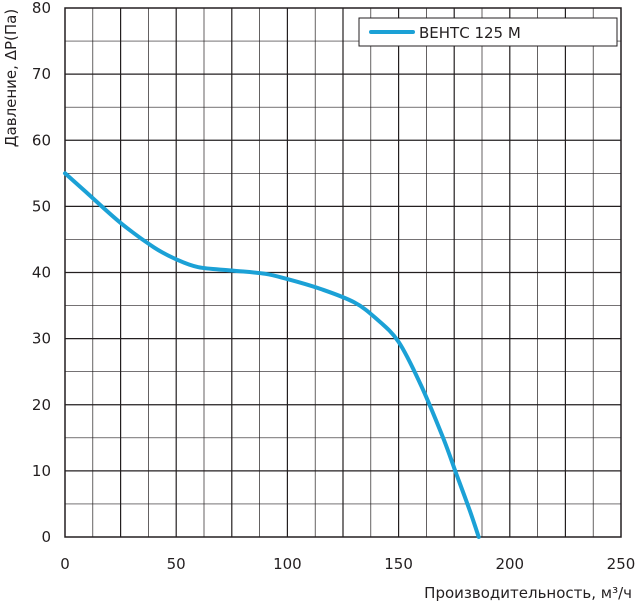 This screenshot has width=636, height=604. I want to click on y-tick-label: 40, so click(41, 273).